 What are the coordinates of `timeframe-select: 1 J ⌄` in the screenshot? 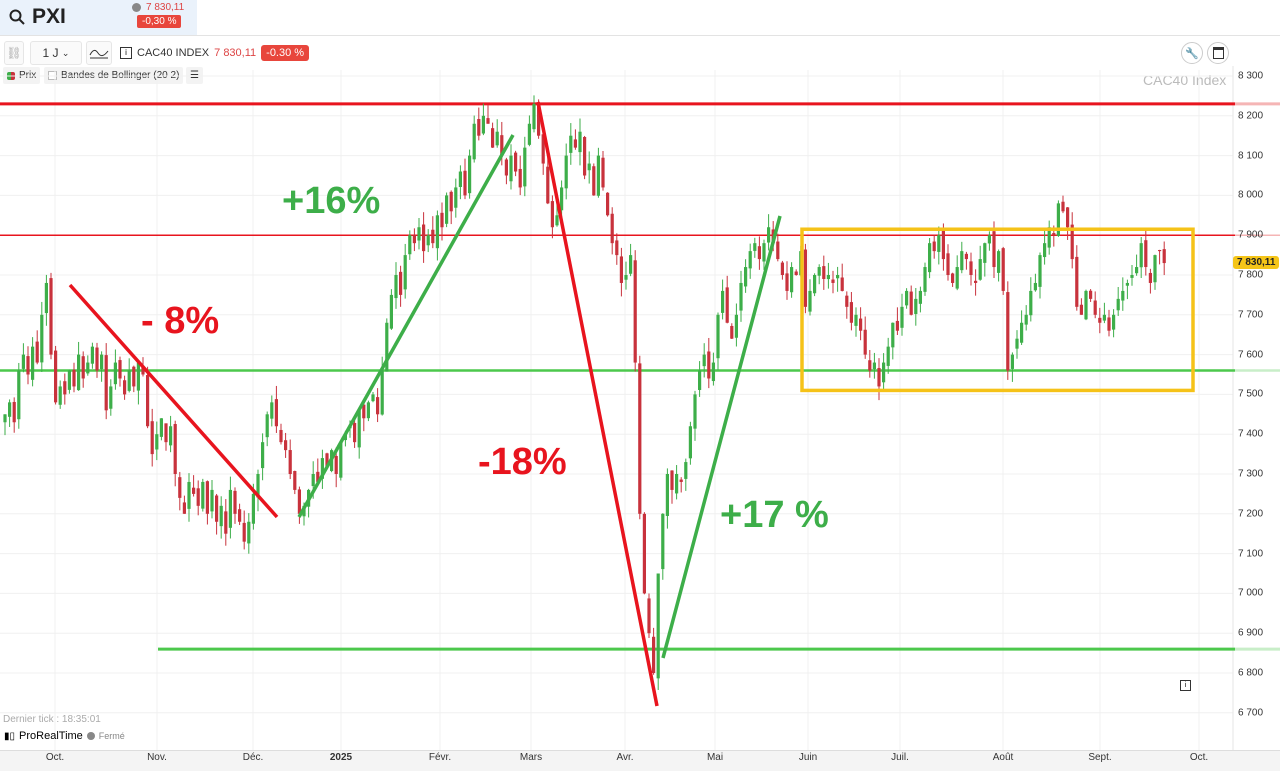 It's located at (56, 53).